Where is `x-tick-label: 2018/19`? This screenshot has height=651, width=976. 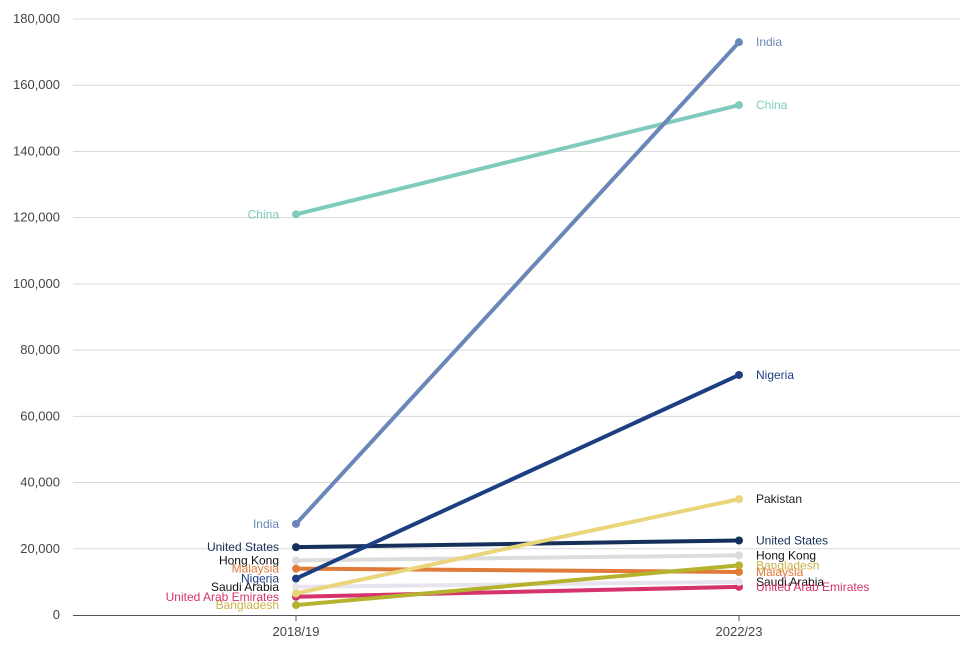 x-tick-label: 2018/19 is located at coordinates (296, 631).